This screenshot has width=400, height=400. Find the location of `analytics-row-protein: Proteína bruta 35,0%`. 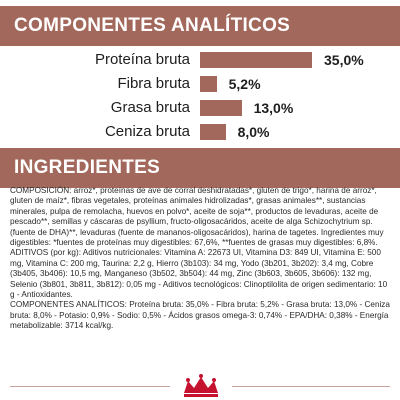

analytics-row-protein: Proteína bruta 35,0% is located at coordinates (200, 60).